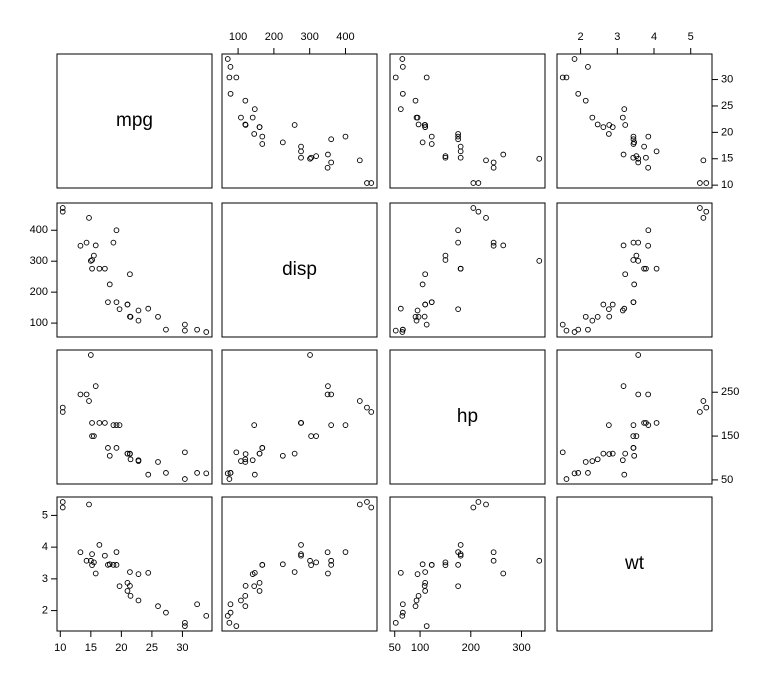  Describe the element at coordinates (467, 416) in the screenshot. I see `variable-label: hp` at that location.